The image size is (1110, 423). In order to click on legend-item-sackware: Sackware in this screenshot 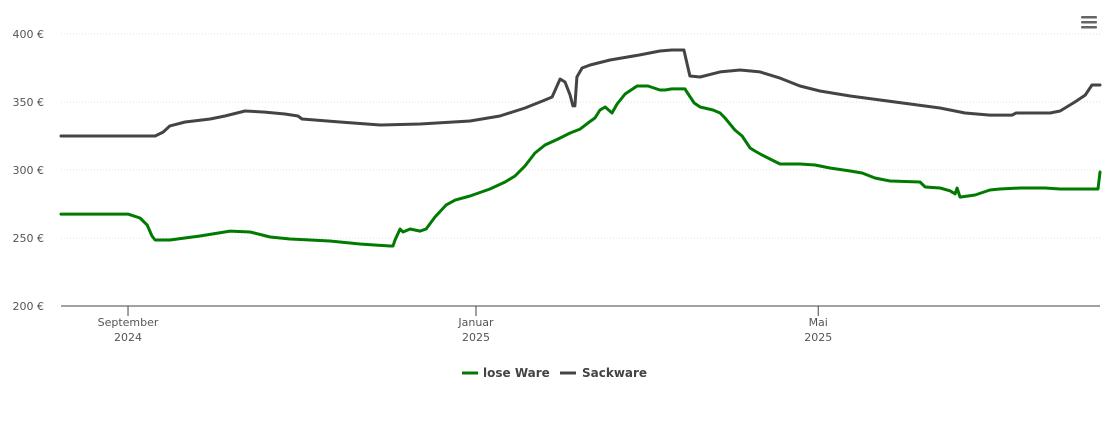, I will do `click(603, 373)`.